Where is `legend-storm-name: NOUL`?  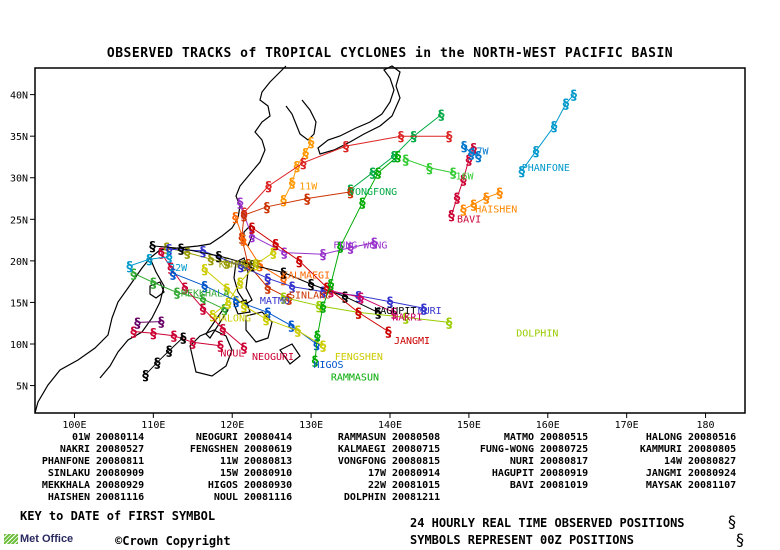 legend-storm-name: NOUL is located at coordinates (225, 497).